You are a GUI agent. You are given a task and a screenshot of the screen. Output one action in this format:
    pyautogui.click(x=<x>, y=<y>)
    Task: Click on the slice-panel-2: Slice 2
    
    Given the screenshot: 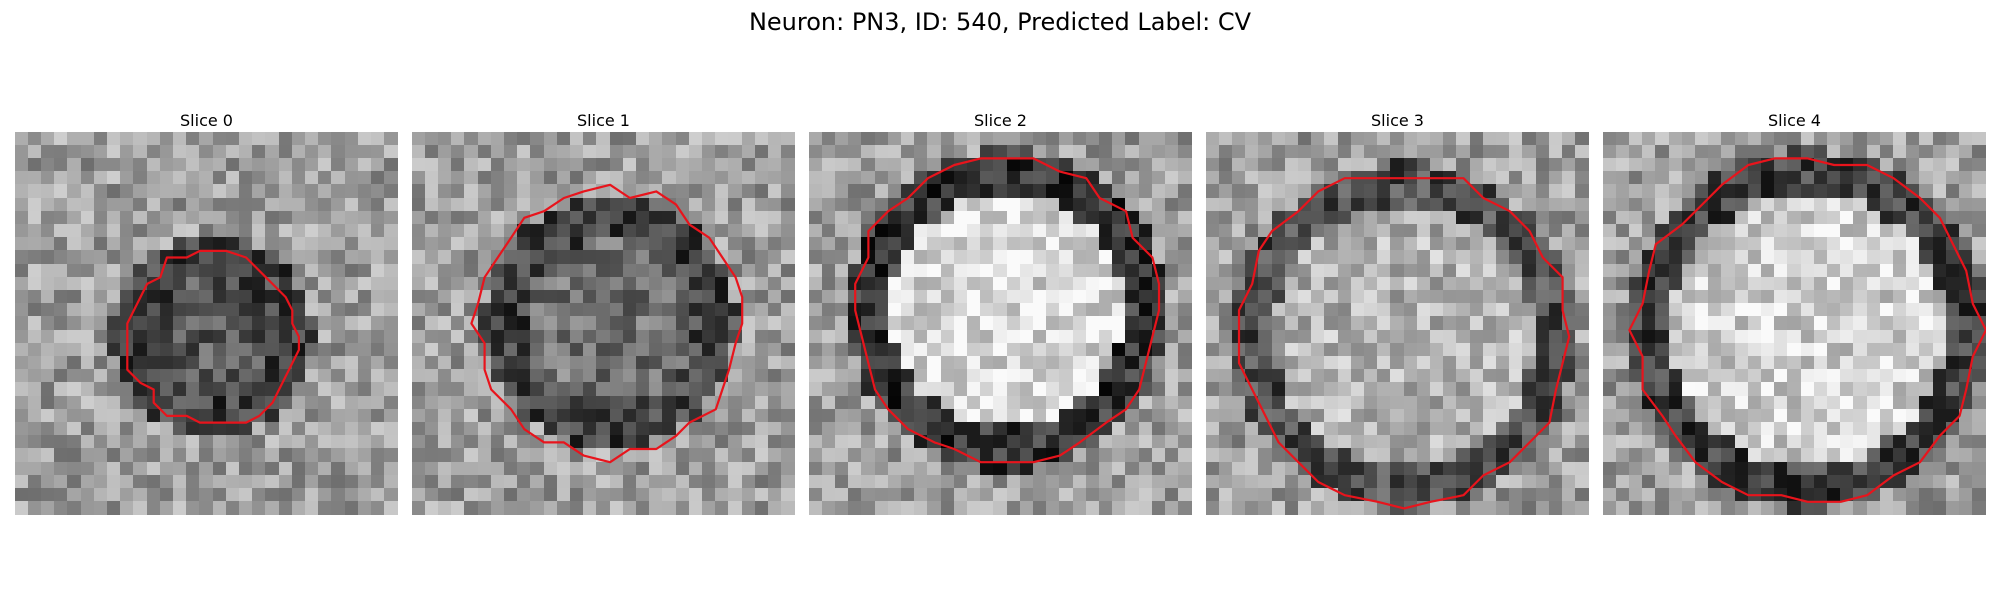 What is the action you would take?
    pyautogui.click(x=1000, y=312)
    